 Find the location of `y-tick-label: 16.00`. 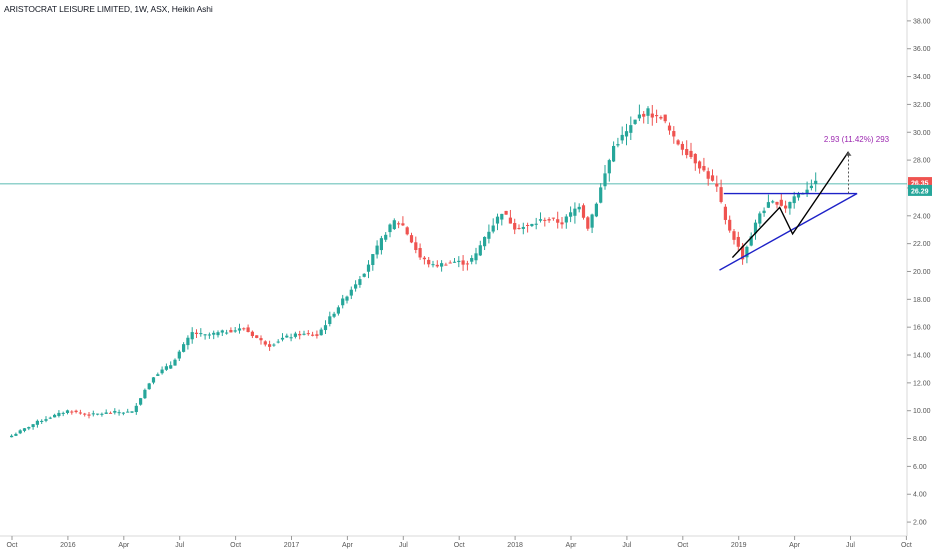

y-tick-label: 16.00 is located at coordinates (922, 328).